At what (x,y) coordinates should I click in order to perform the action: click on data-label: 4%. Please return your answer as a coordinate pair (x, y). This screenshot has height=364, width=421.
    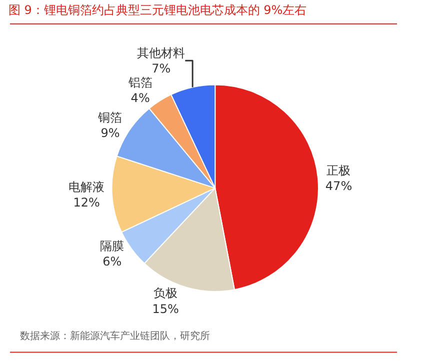
    Looking at the image, I should click on (140, 98).